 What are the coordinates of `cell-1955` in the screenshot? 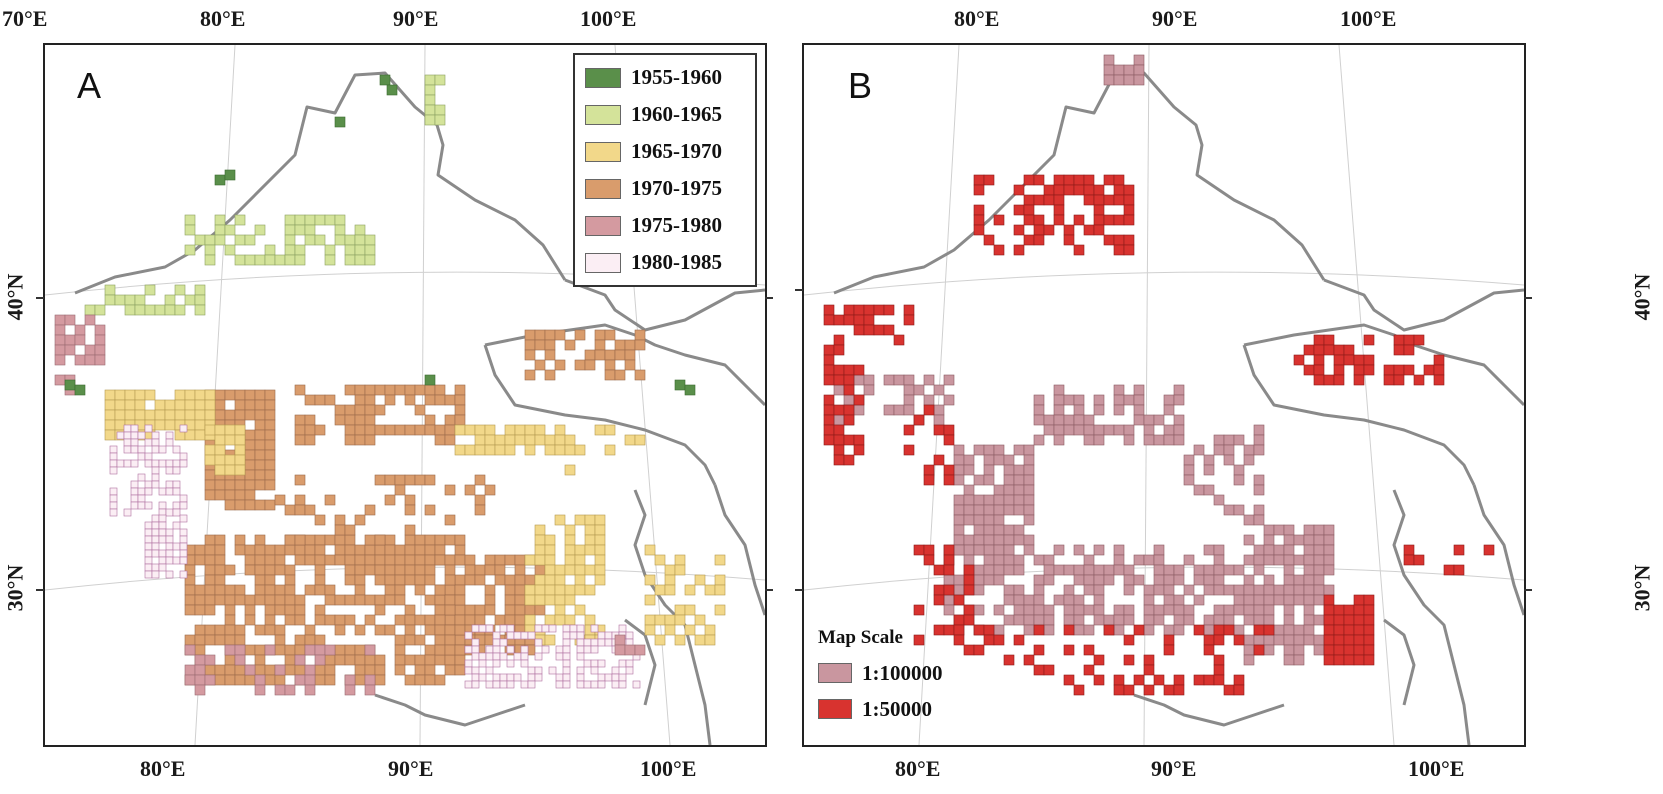 It's located at (690, 390).